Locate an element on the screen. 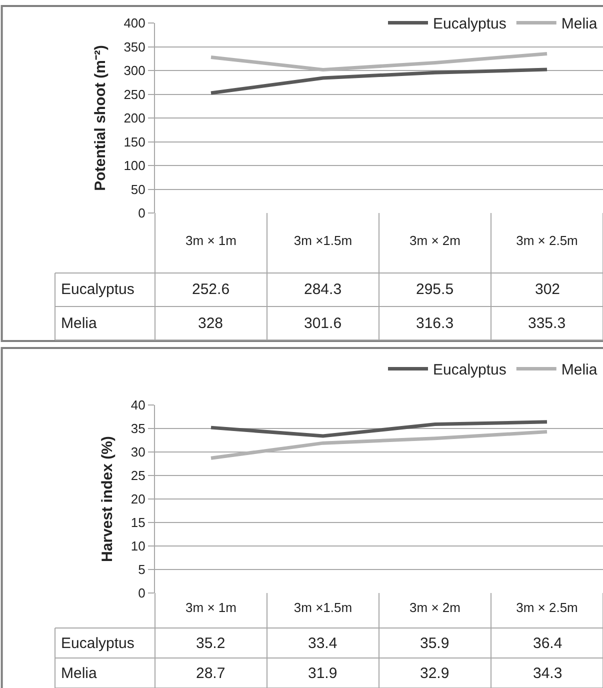 The height and width of the screenshot is (688, 603). data-label: 301.6 is located at coordinates (323, 323).